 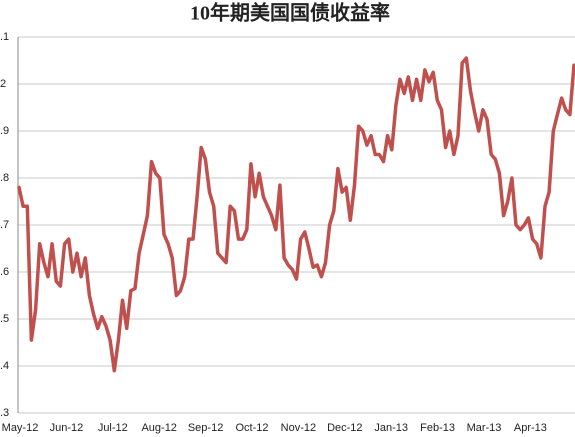 I want to click on x-tick-label: May-12, so click(x=20, y=428).